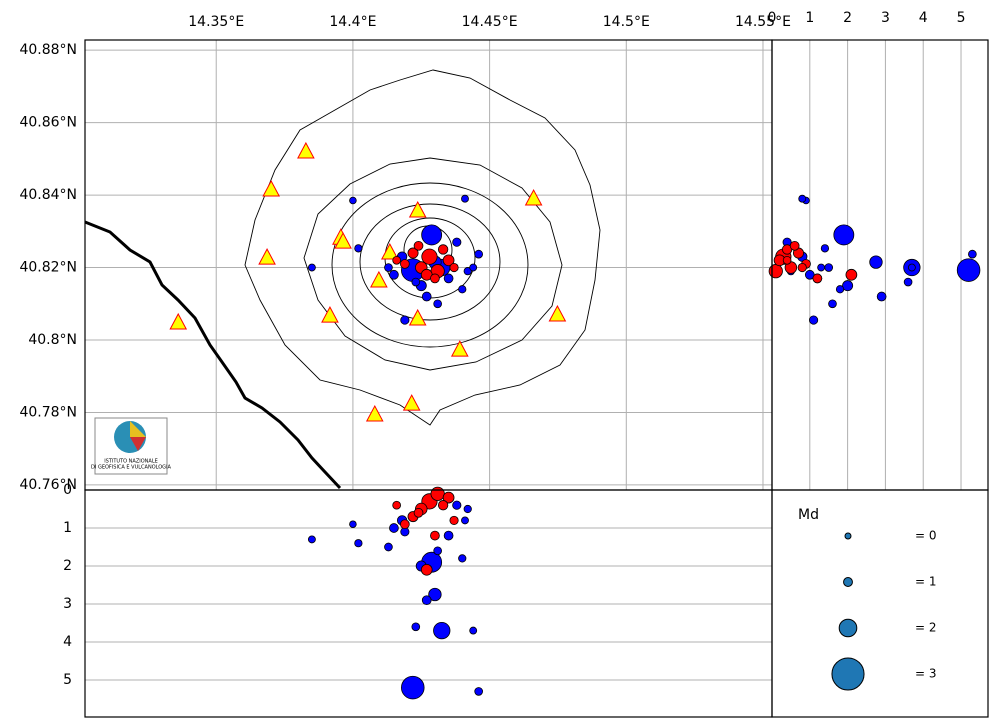  What do you see at coordinates (626, 22) in the screenshot?
I see `x-tick-label: 14.5°E` at bounding box center [626, 22].